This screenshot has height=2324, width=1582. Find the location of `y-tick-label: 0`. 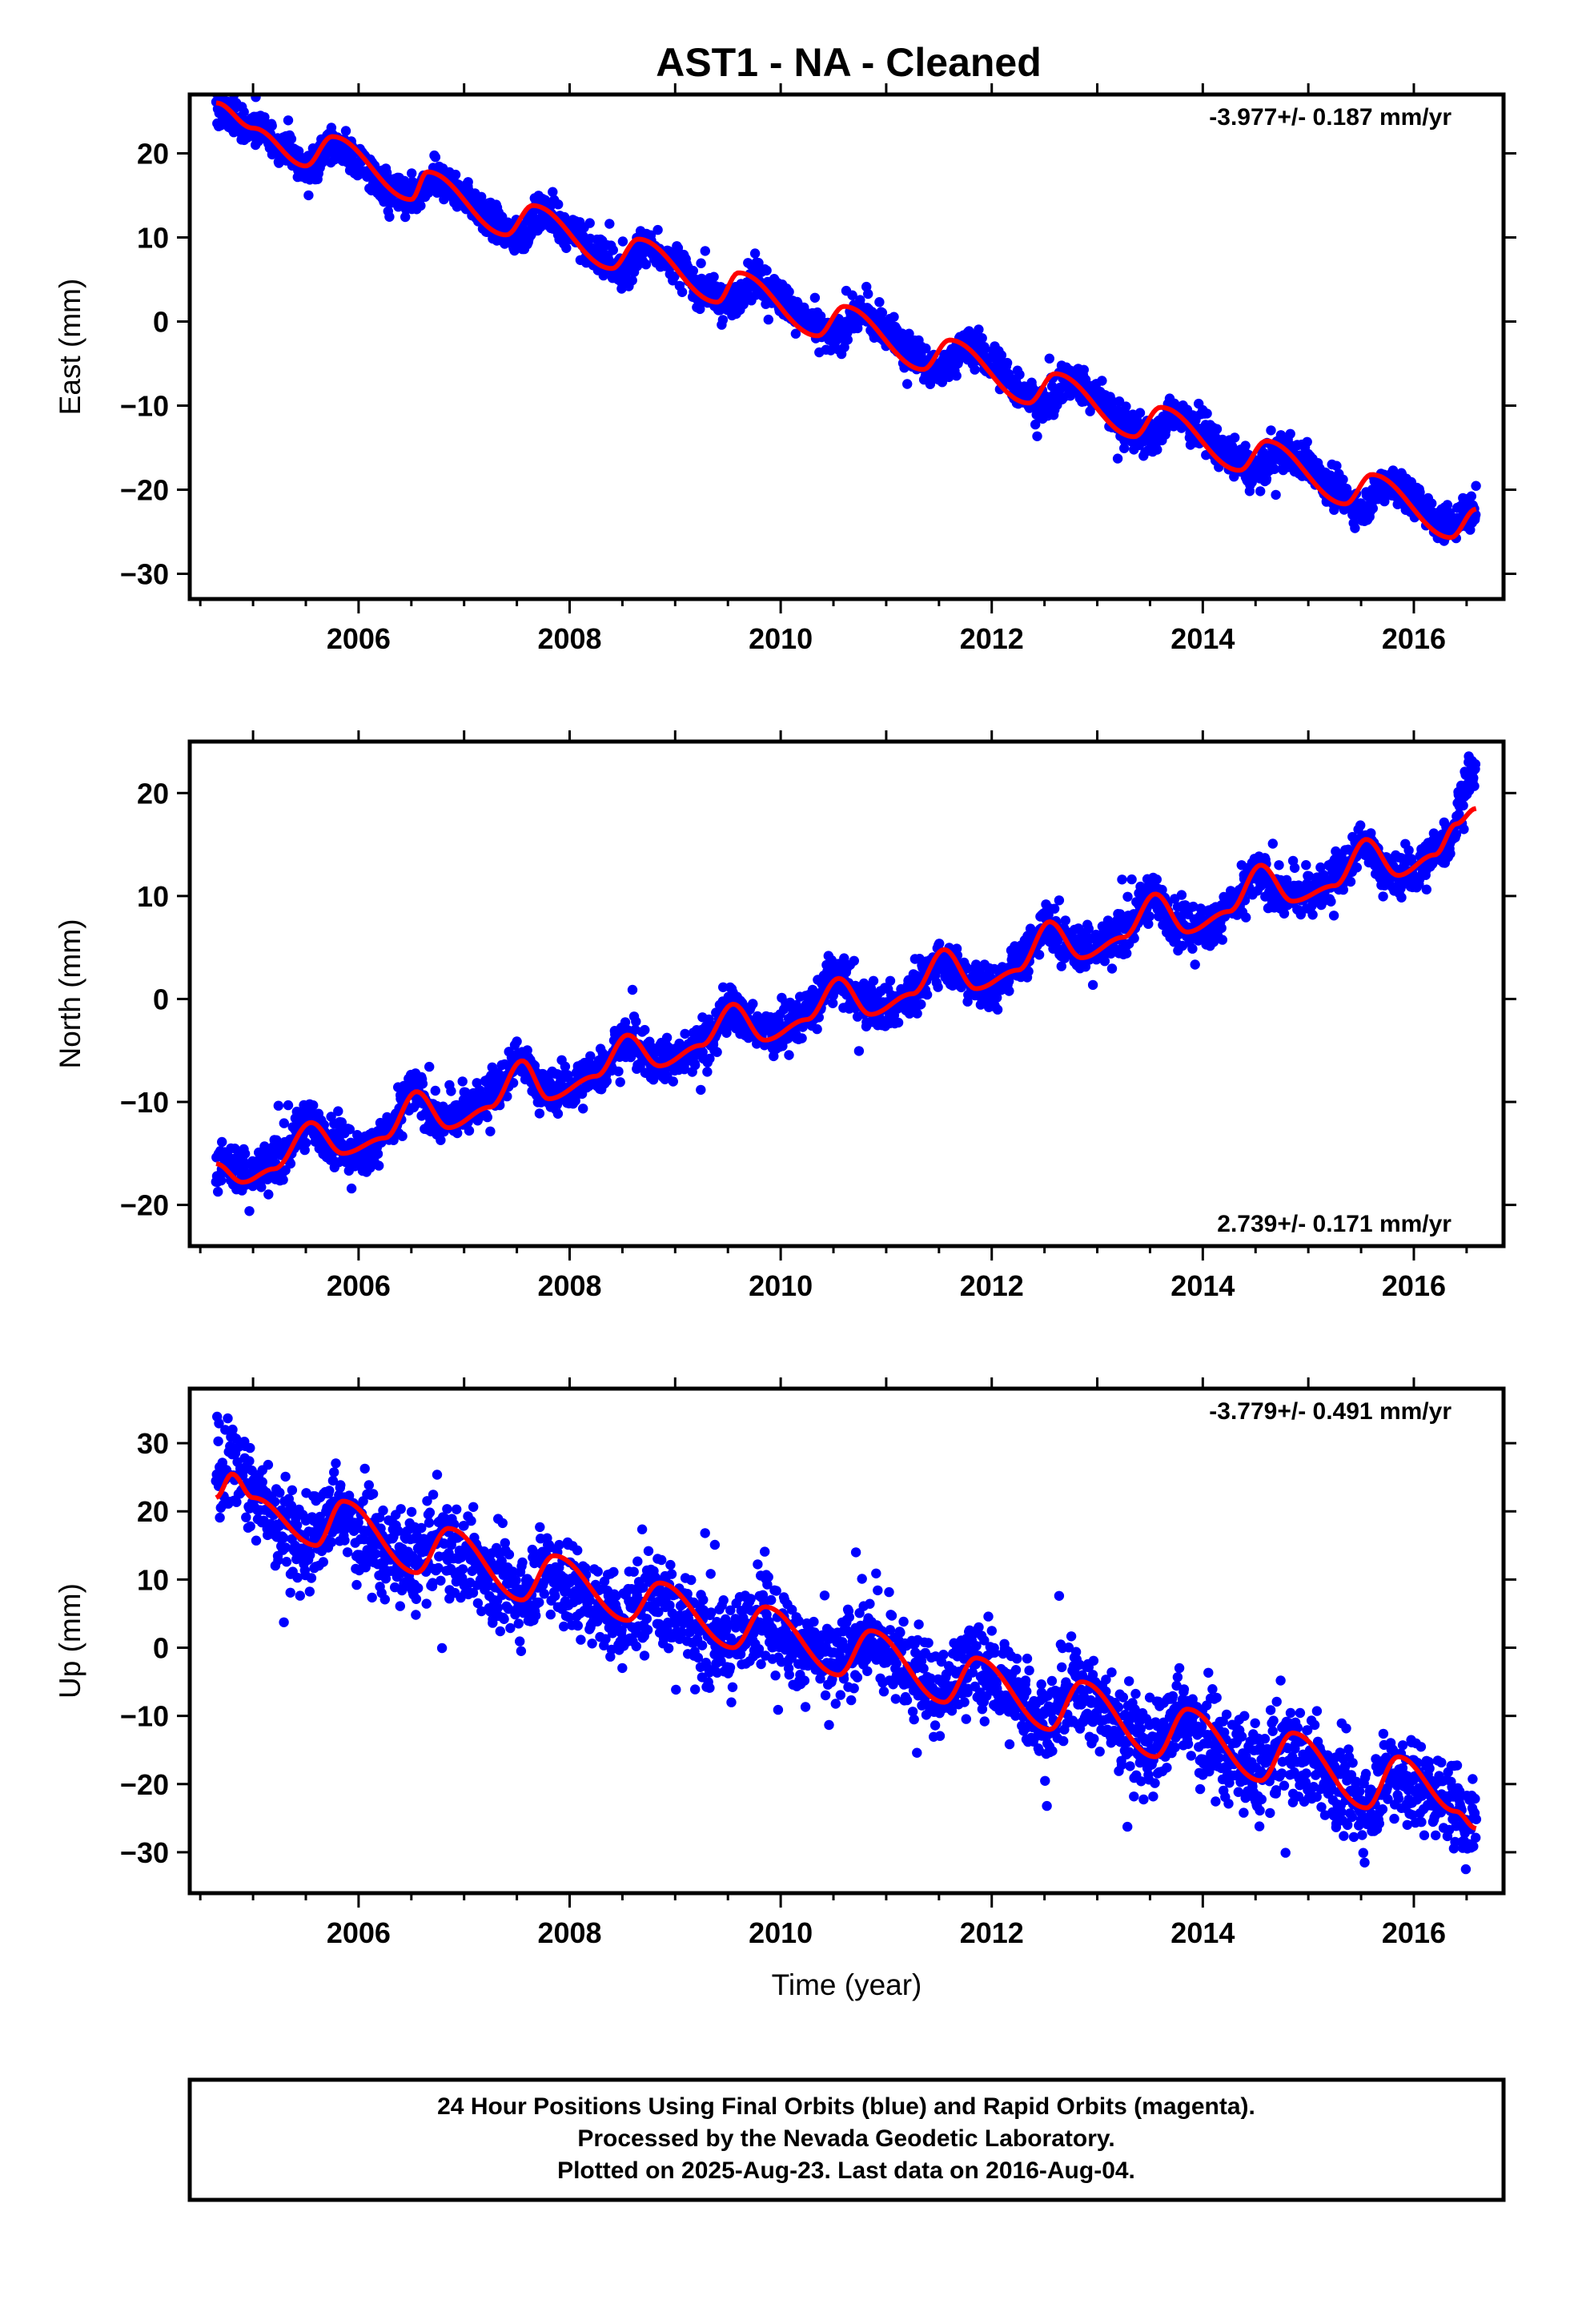

y-tick-label: 0 is located at coordinates (161, 322).